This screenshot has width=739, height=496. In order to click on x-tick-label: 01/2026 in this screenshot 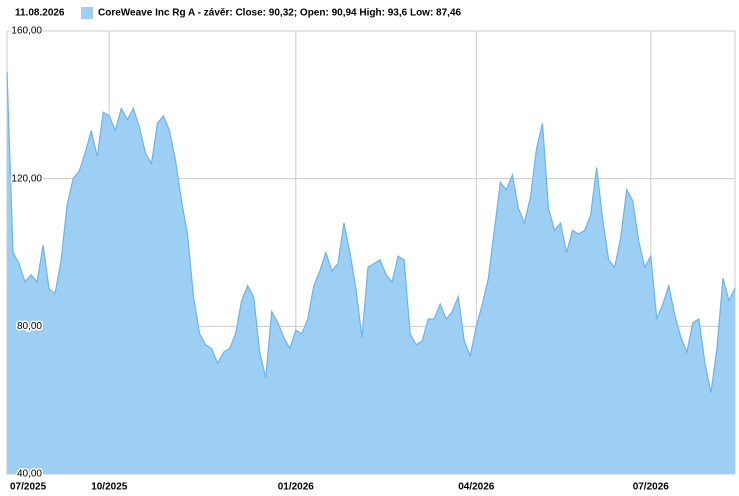, I will do `click(296, 487)`.